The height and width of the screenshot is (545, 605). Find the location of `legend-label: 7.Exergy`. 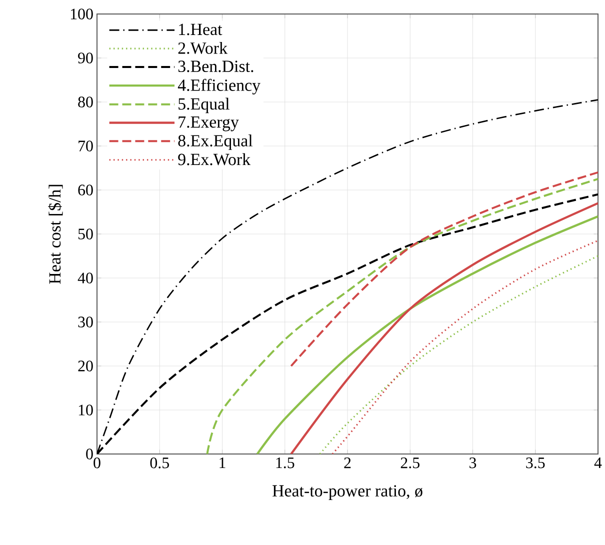

legend-label: 7.Exergy is located at coordinates (208, 124).